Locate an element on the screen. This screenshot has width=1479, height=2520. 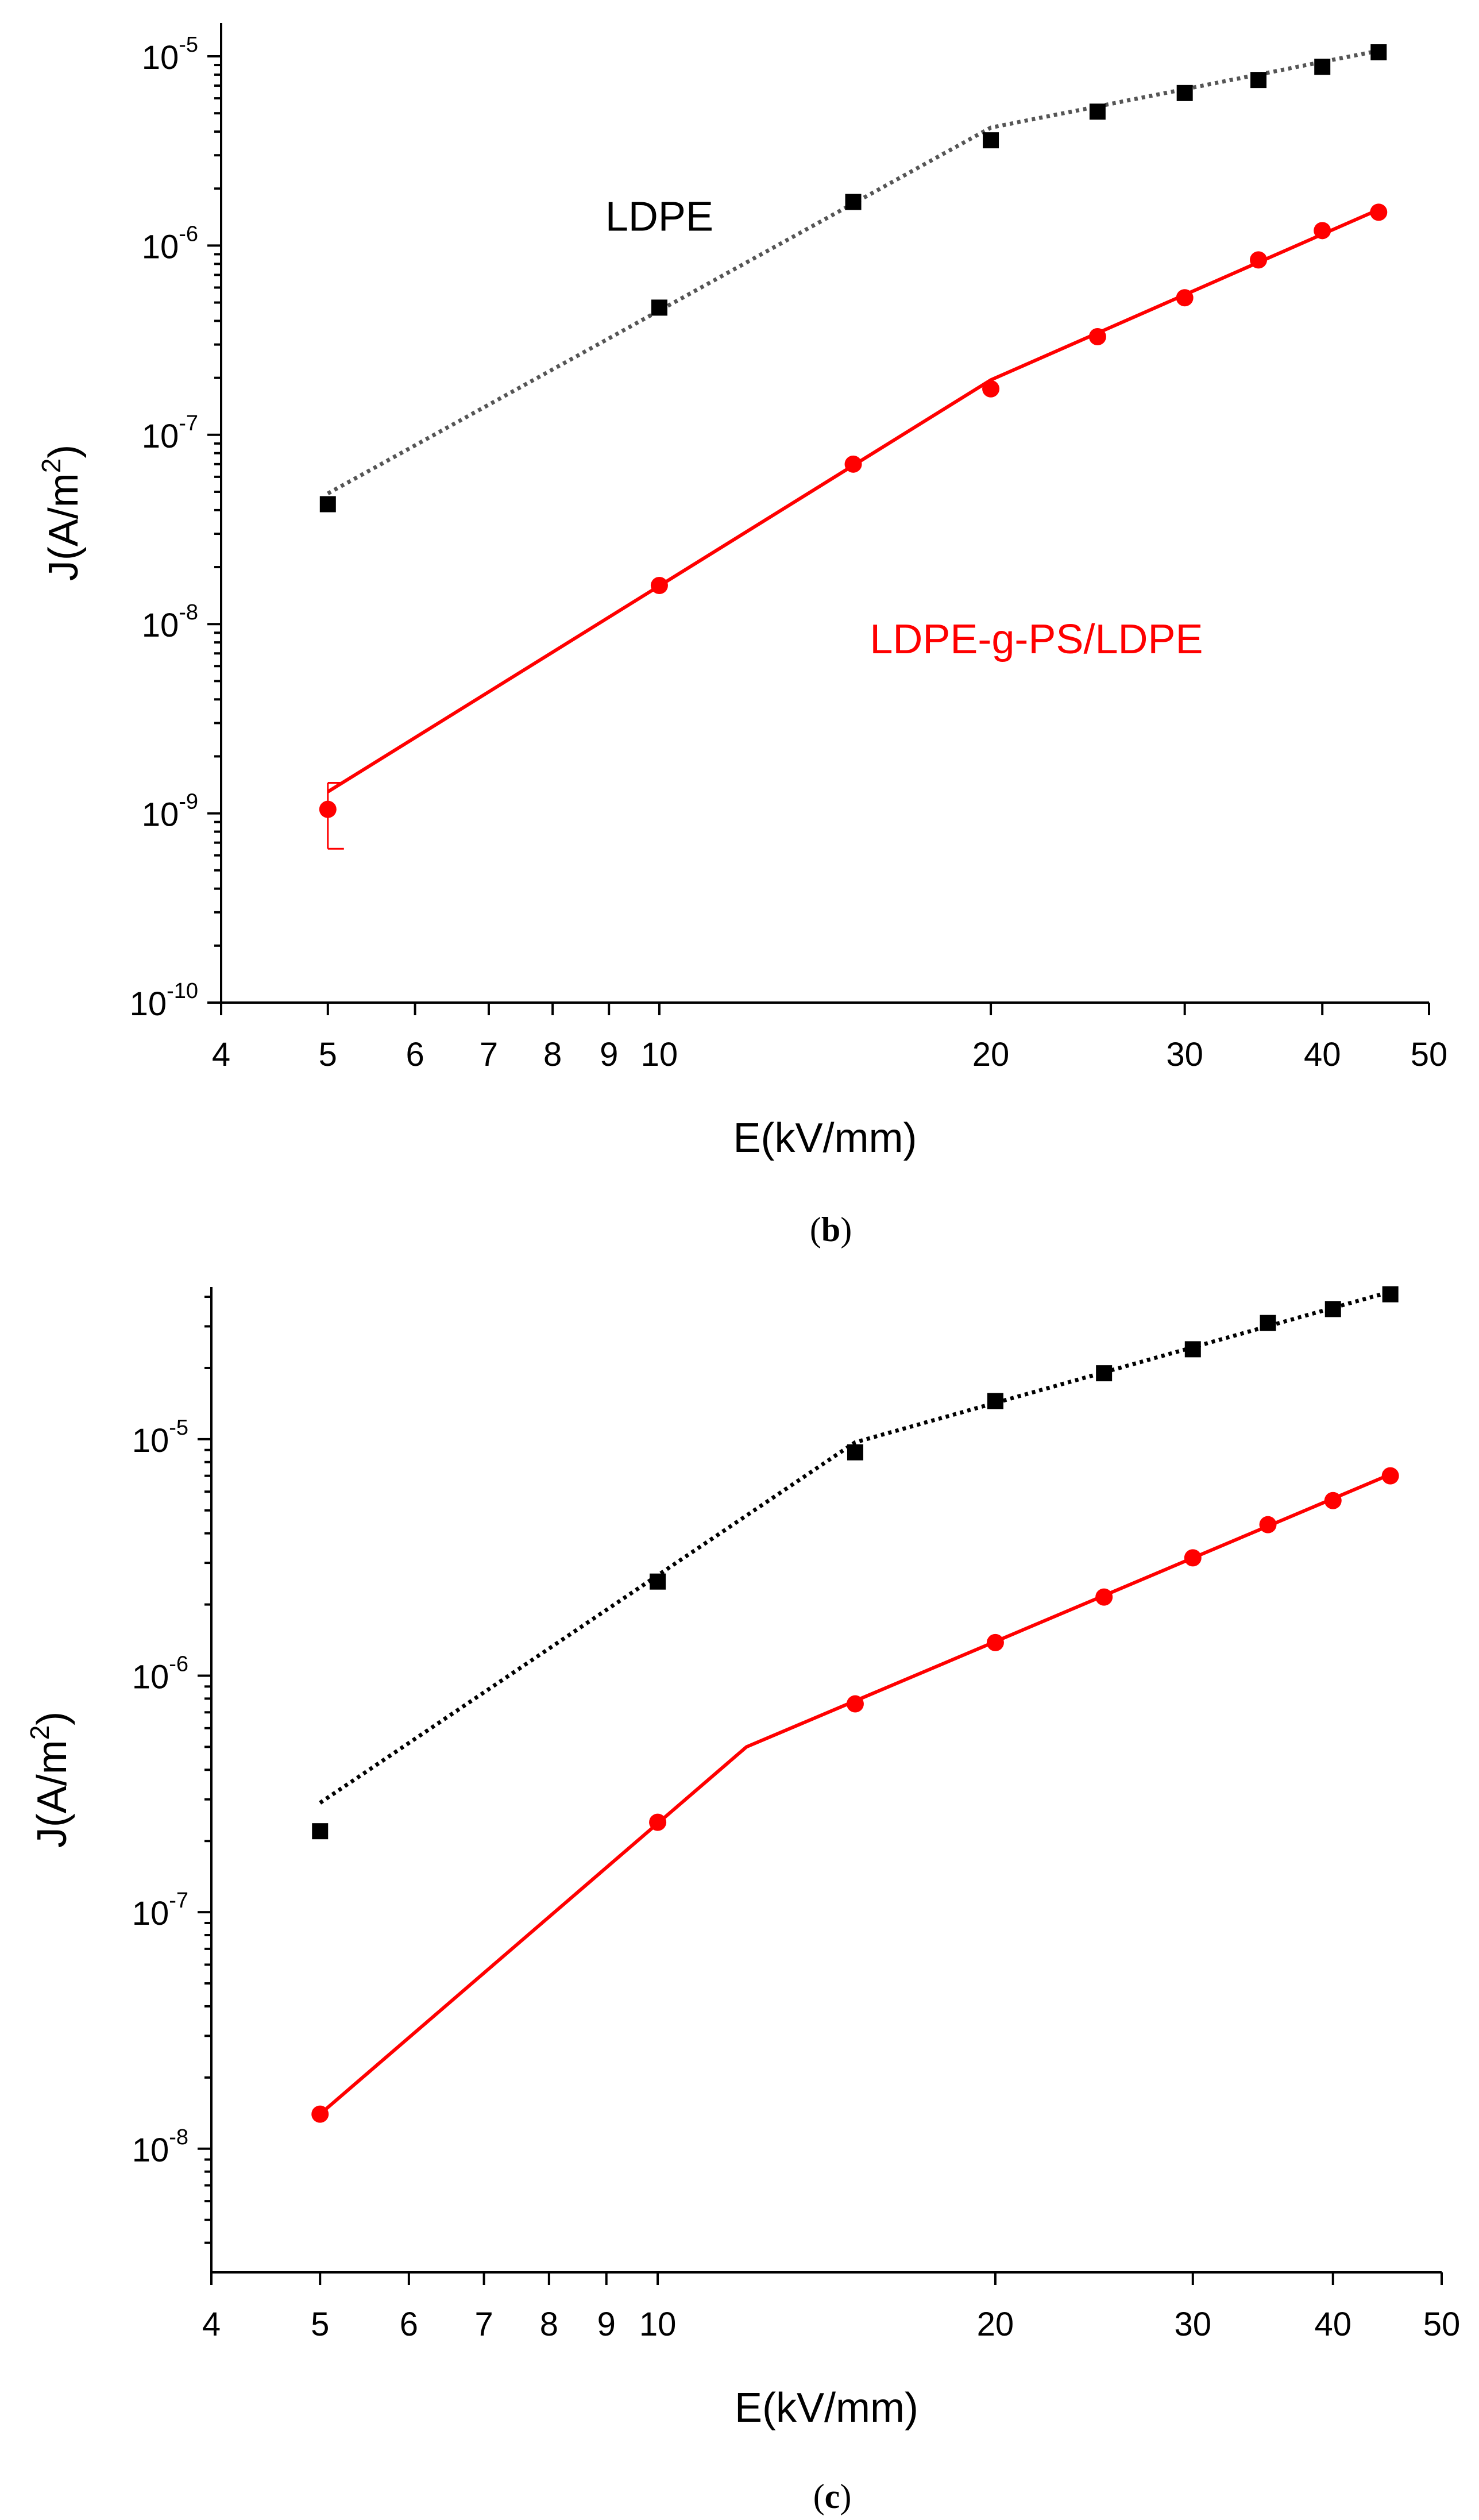
y-tick-label: 10⁻⁵ is located at coordinates (160, 1438).